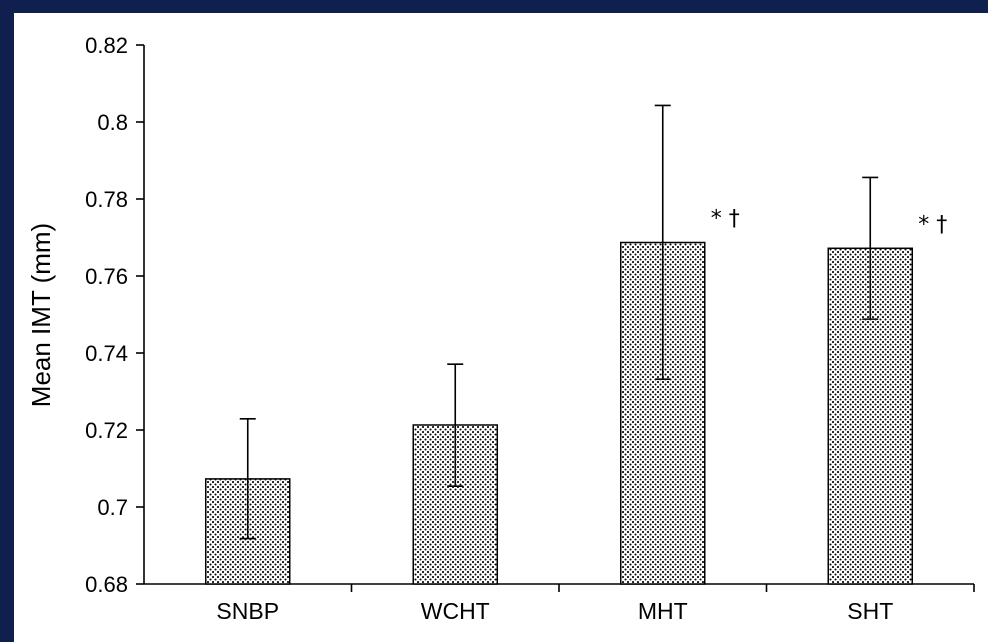 The width and height of the screenshot is (988, 642). I want to click on x-tick-label: SNBP, so click(247, 611).